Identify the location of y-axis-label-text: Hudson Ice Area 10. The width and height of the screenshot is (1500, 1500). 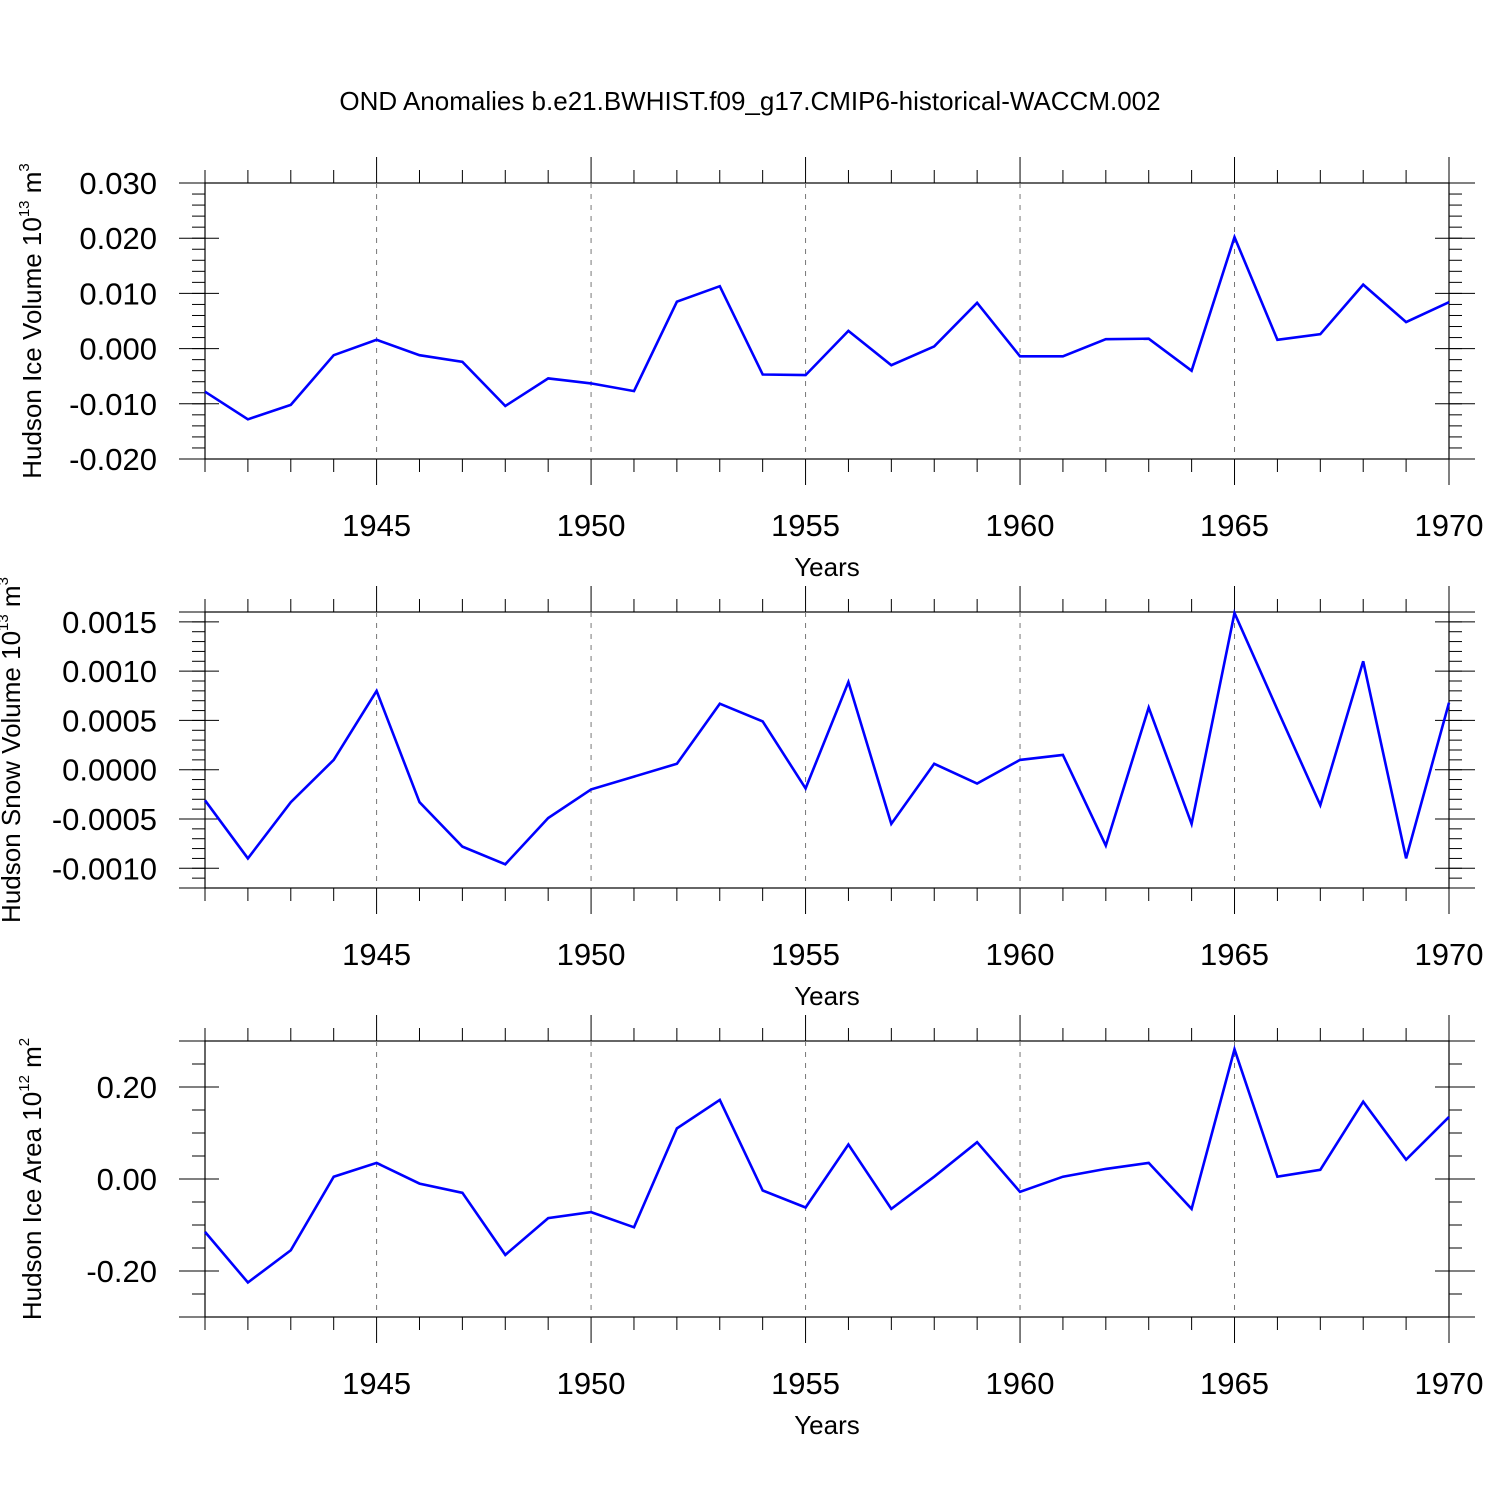
(32, 1206).